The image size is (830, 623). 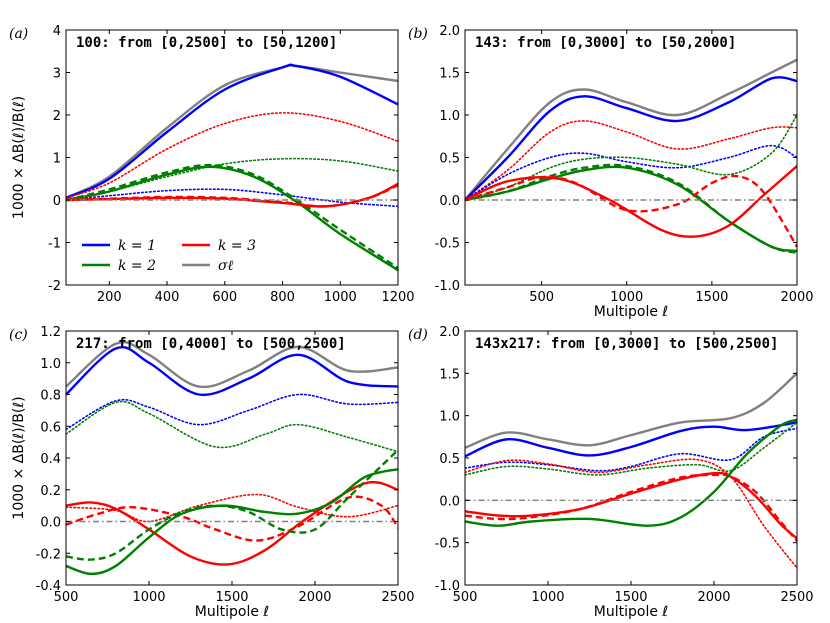 What do you see at coordinates (397, 297) in the screenshot?
I see `chart-0-xtick-label: 1200` at bounding box center [397, 297].